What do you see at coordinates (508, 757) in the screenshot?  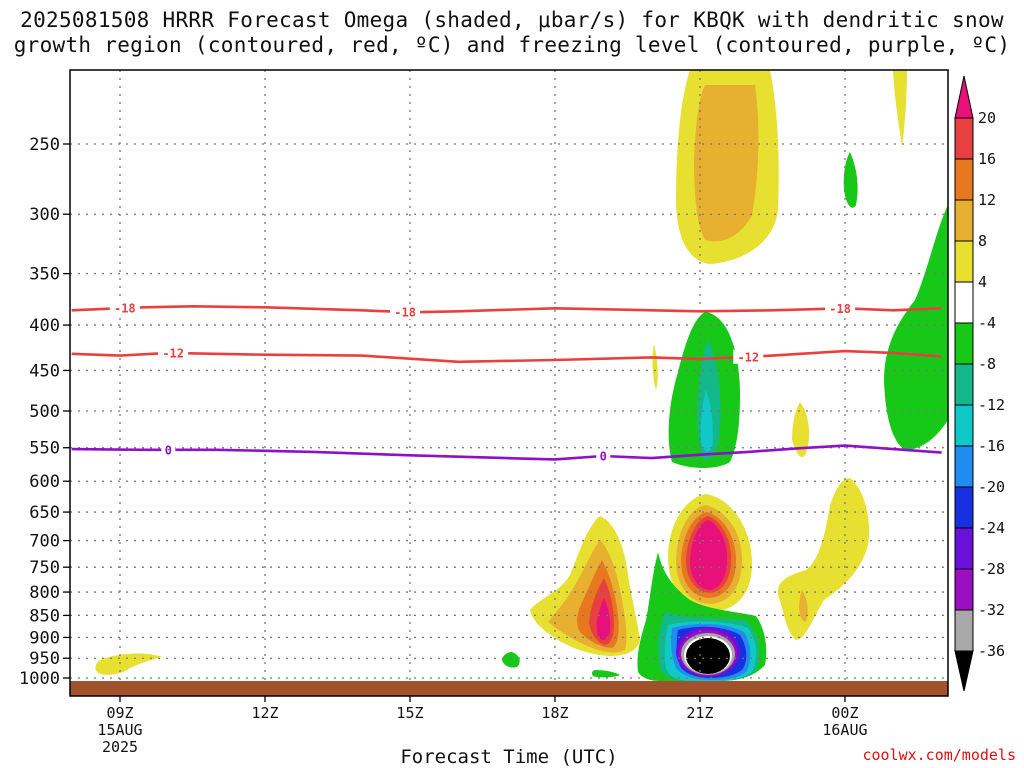 I see `x-axis-title: Forecast Time (UTC)` at bounding box center [508, 757].